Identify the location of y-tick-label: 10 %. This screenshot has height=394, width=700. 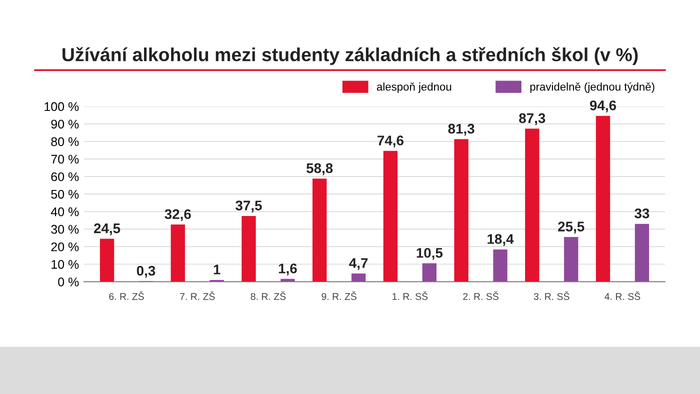
(65, 264).